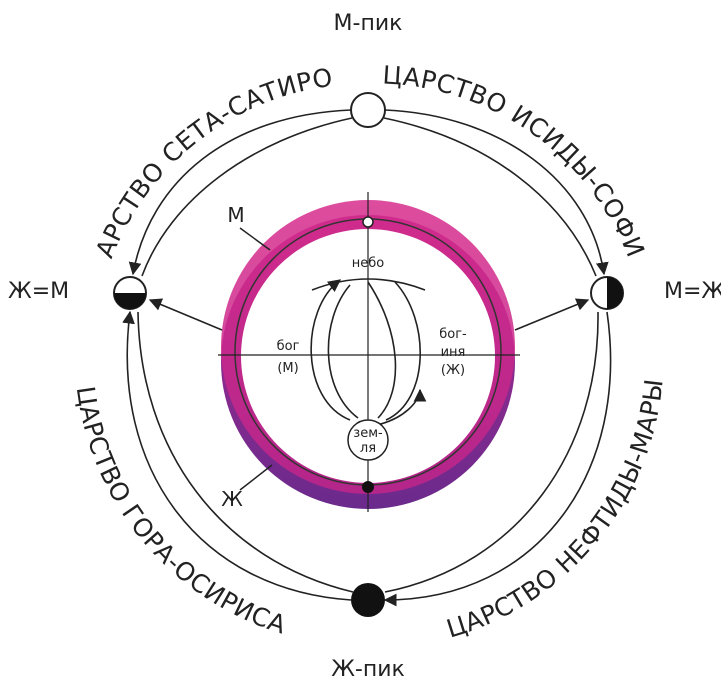 This screenshot has height=689, width=721. What do you see at coordinates (368, 222) in the screenshot?
I see `dot-top` at bounding box center [368, 222].